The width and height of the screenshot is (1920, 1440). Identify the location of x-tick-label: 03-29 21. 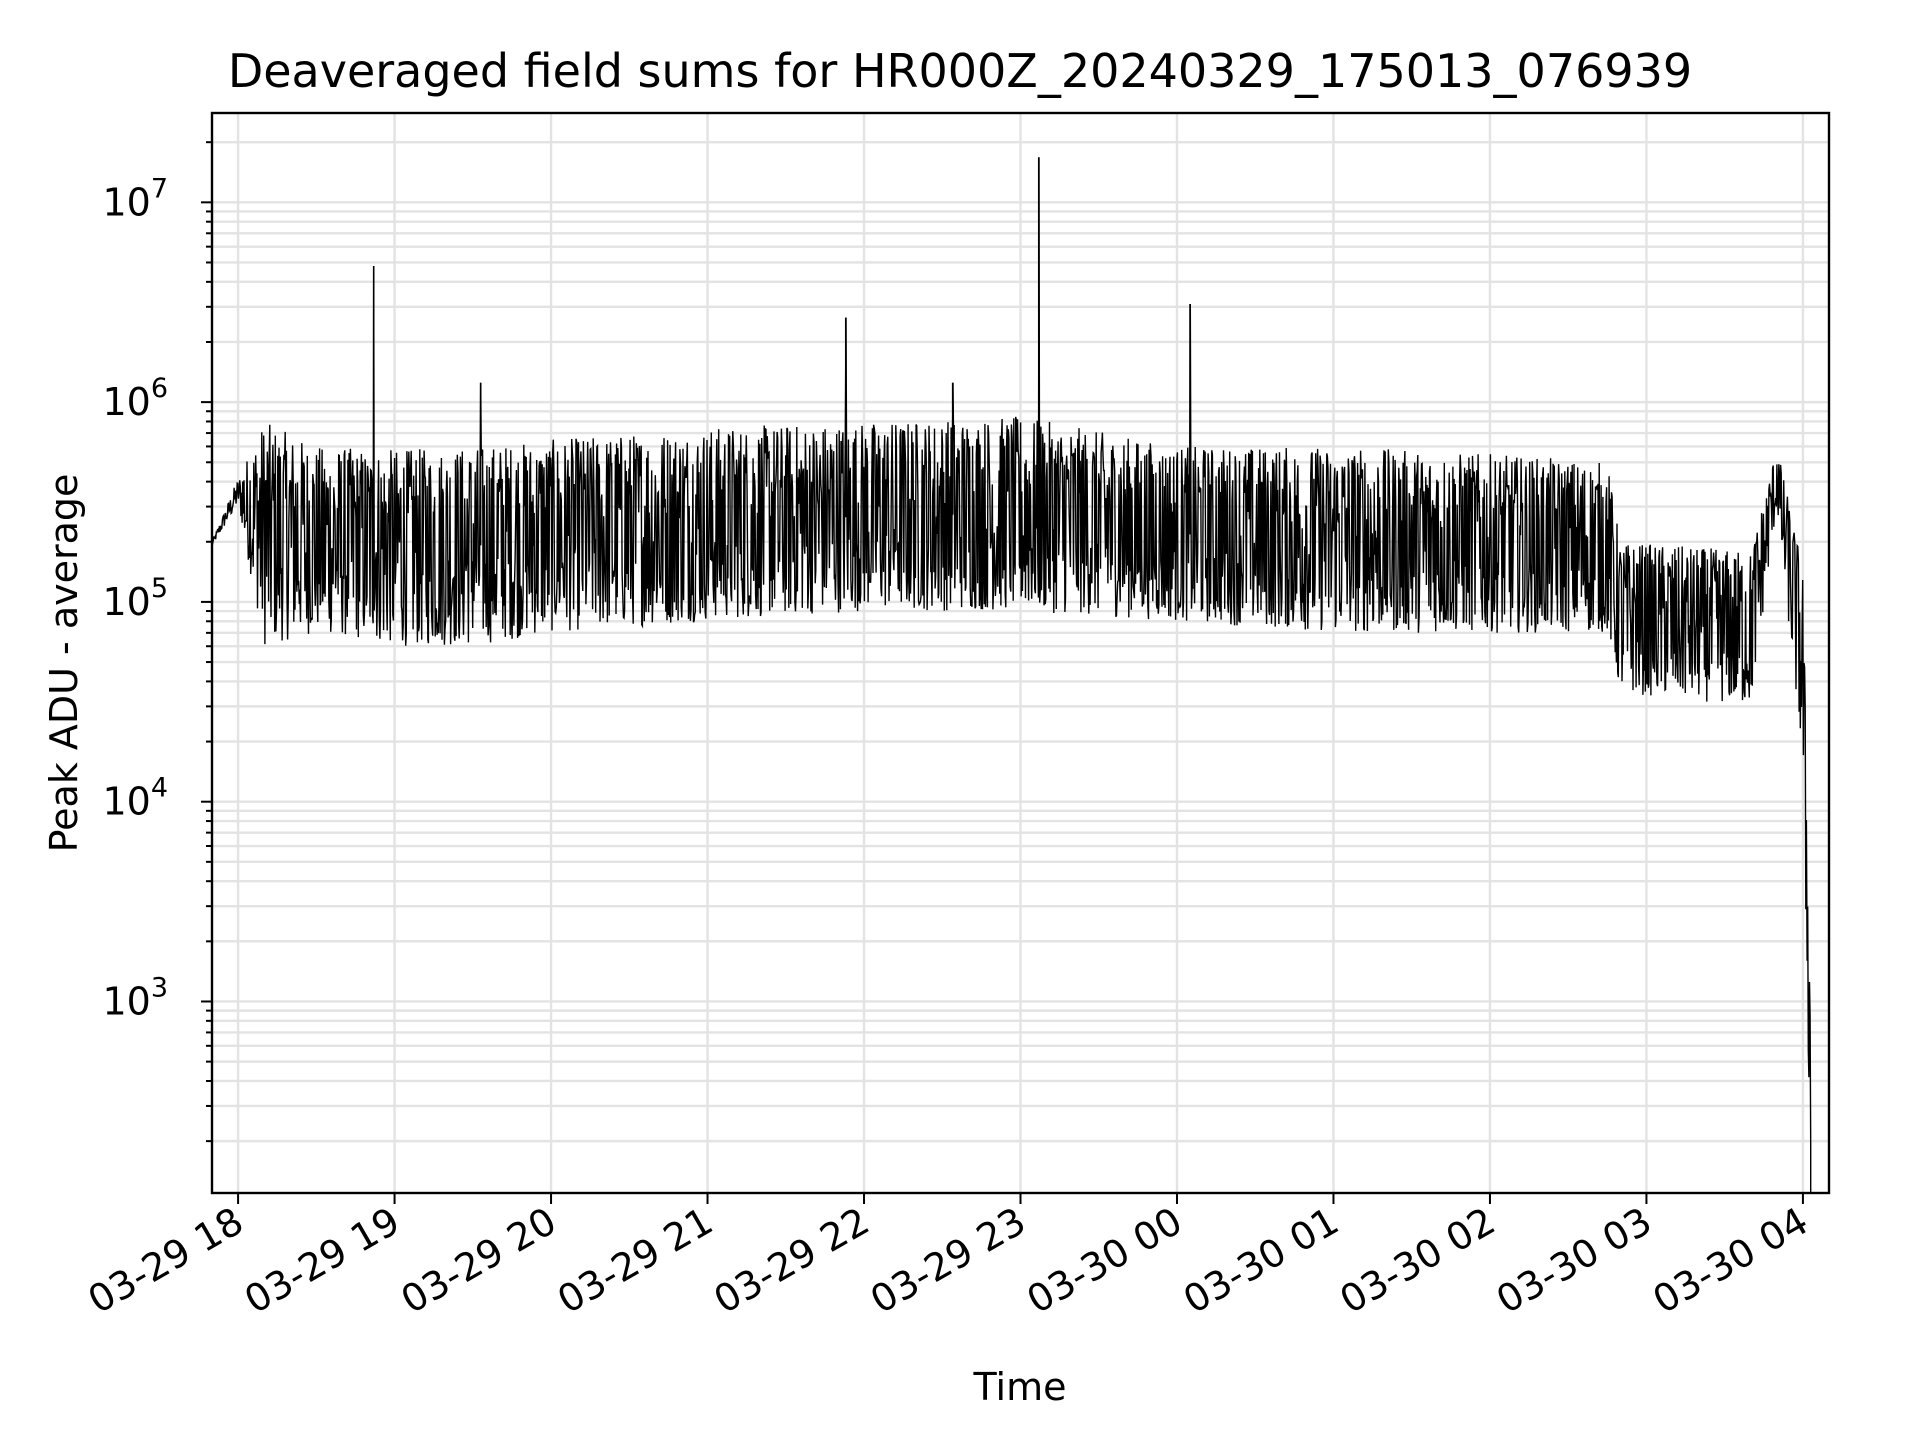
(635, 1261).